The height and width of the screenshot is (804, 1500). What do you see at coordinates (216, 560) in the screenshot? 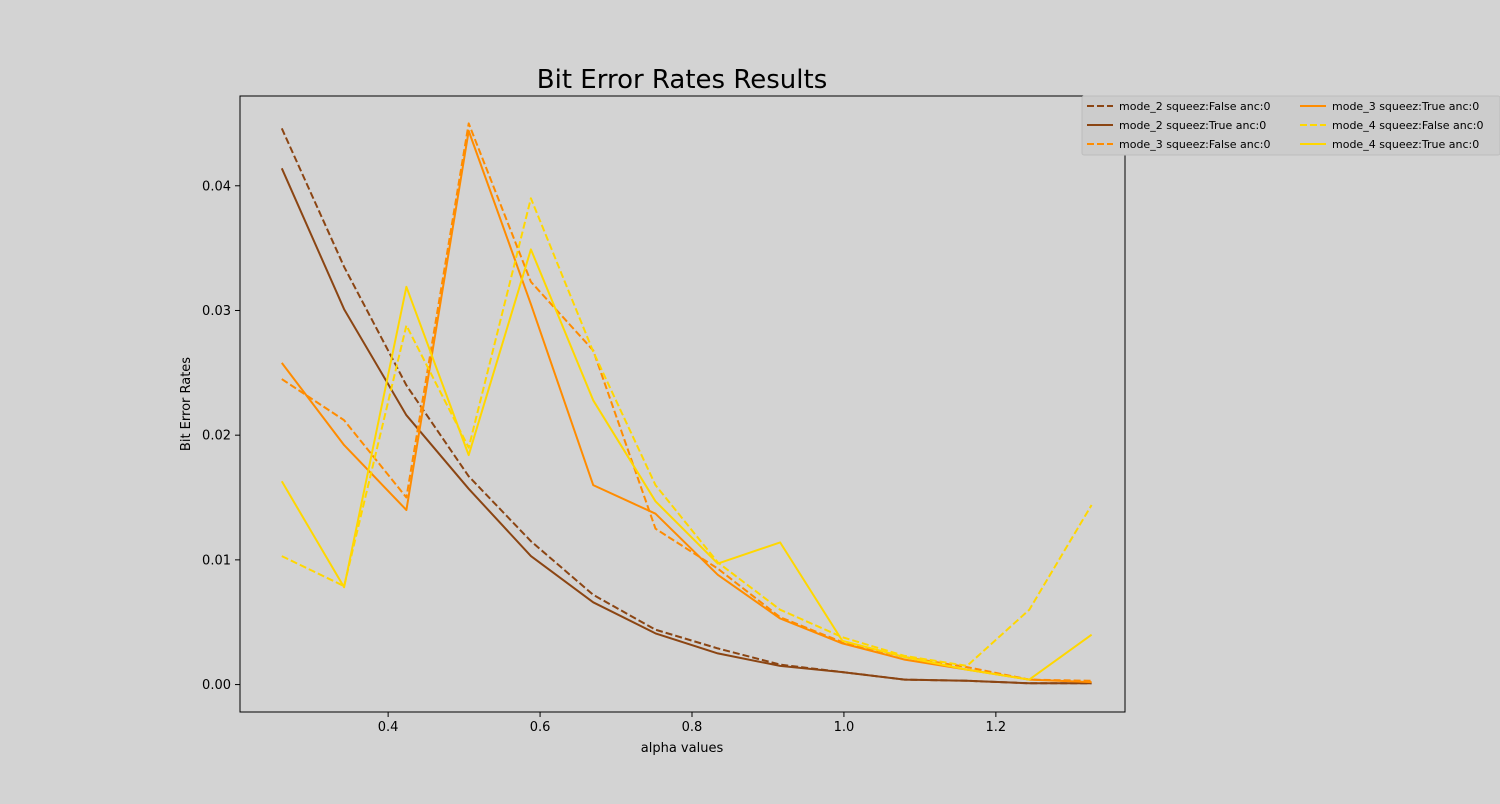
I see `y-tick-label: 0.01` at bounding box center [216, 560].